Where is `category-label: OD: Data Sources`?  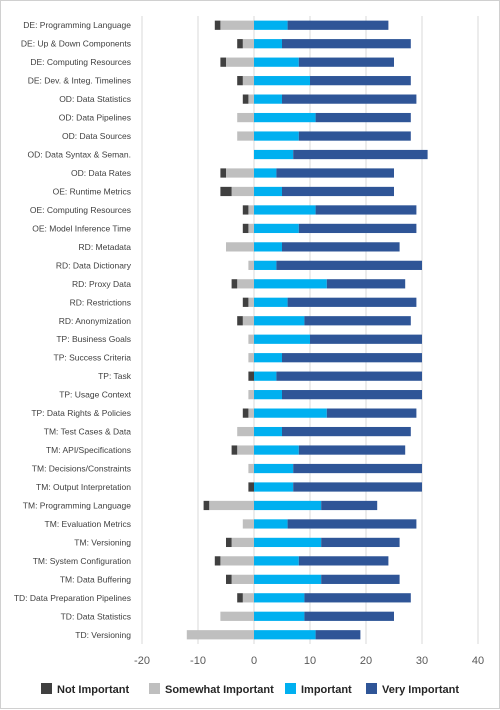 category-label: OD: Data Sources is located at coordinates (96, 136).